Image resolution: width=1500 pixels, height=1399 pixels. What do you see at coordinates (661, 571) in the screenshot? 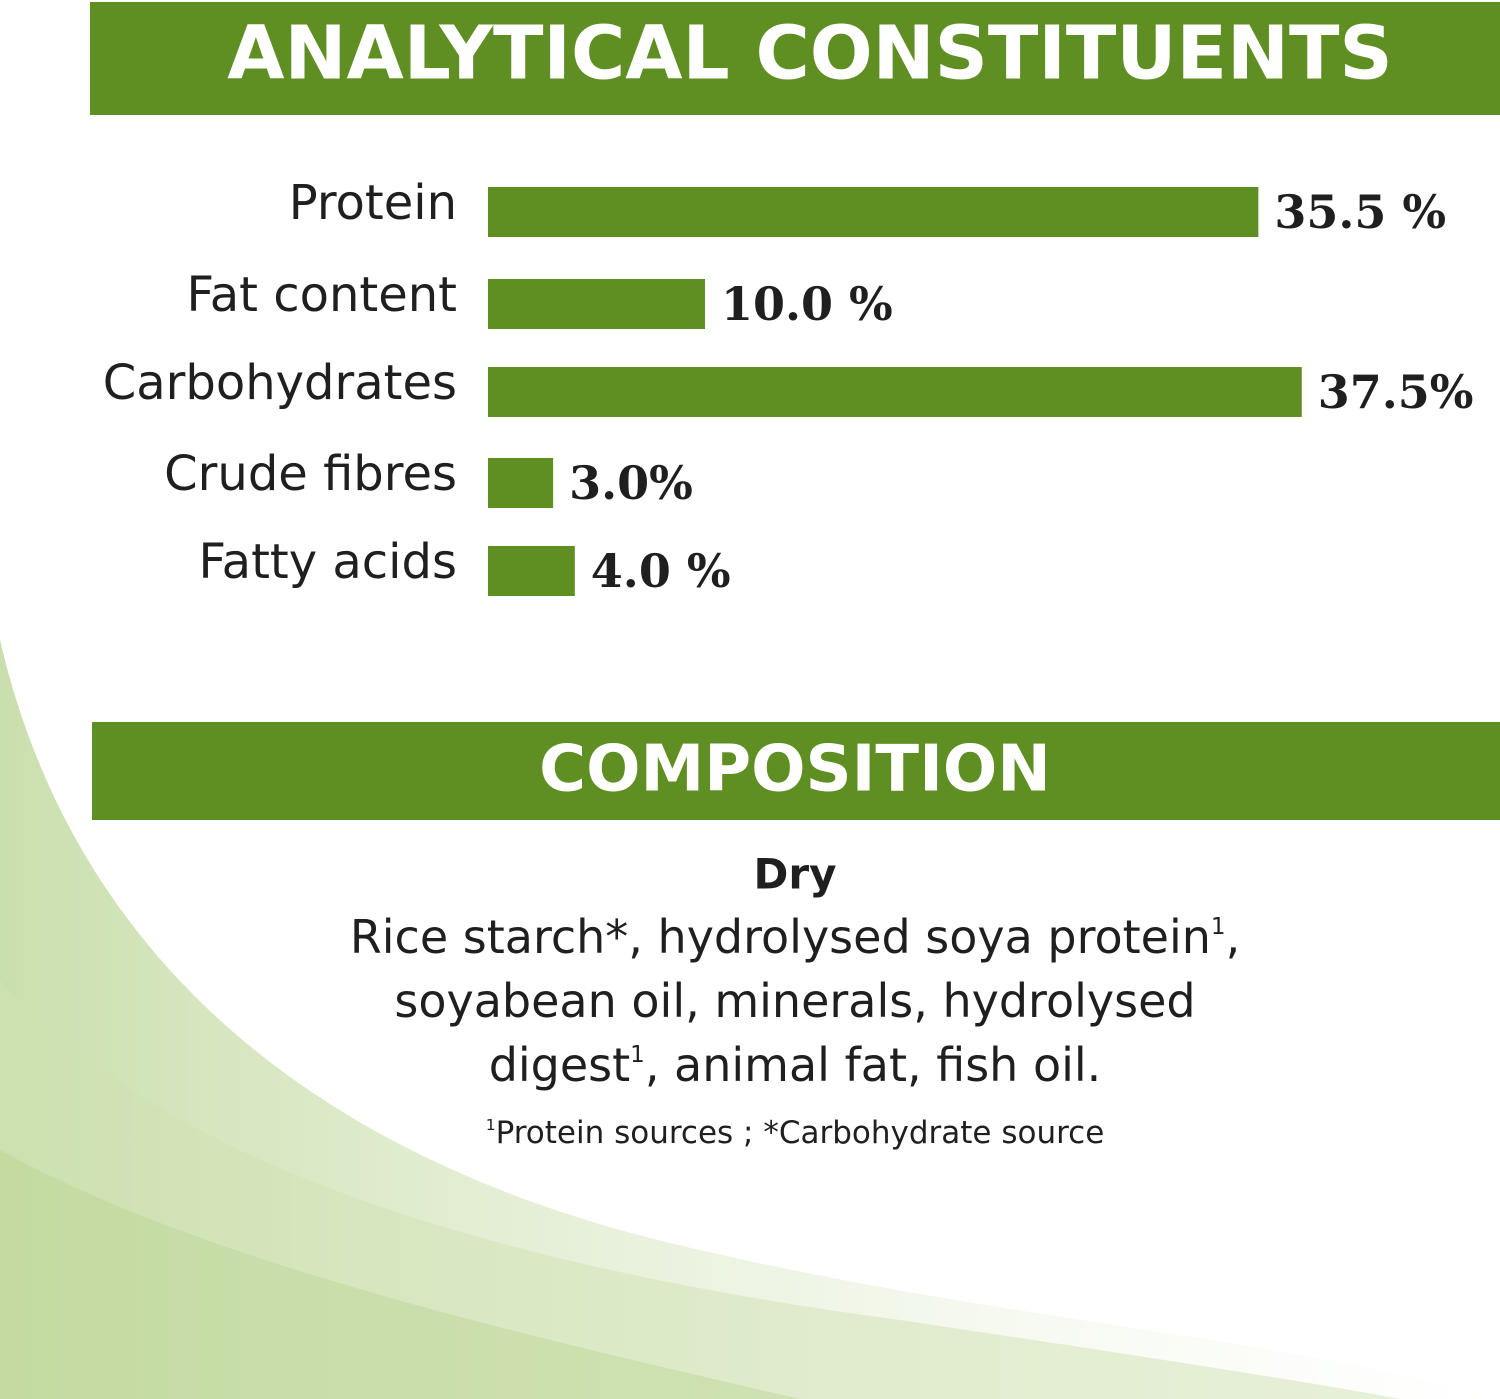
I see `value-label: 4.0 %` at bounding box center [661, 571].